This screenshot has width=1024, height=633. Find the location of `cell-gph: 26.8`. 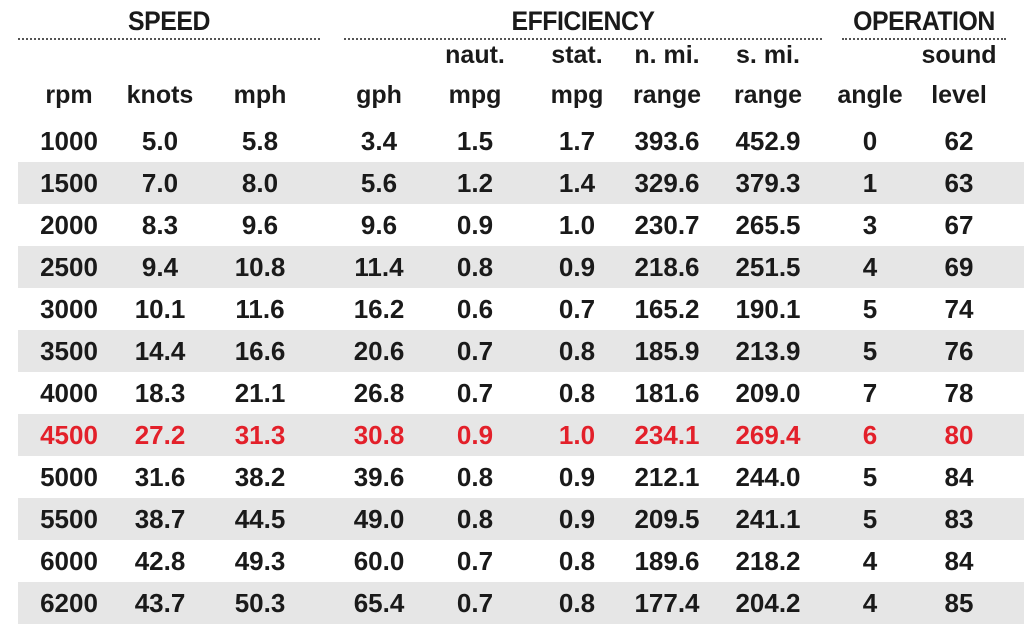

cell-gph: 26.8 is located at coordinates (379, 393).